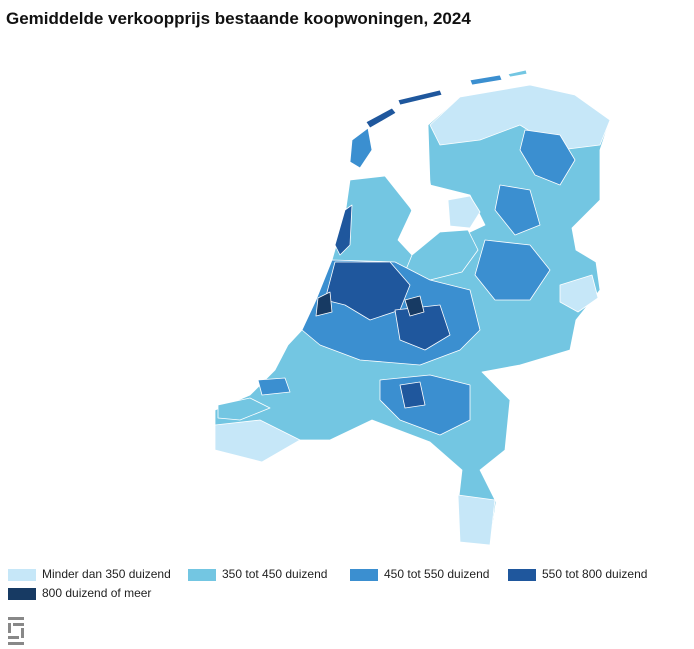 Image resolution: width=694 pixels, height=649 pixels. What do you see at coordinates (594, 574) in the screenshot?
I see `legend-label: 550 tot 800 duizend` at bounding box center [594, 574].